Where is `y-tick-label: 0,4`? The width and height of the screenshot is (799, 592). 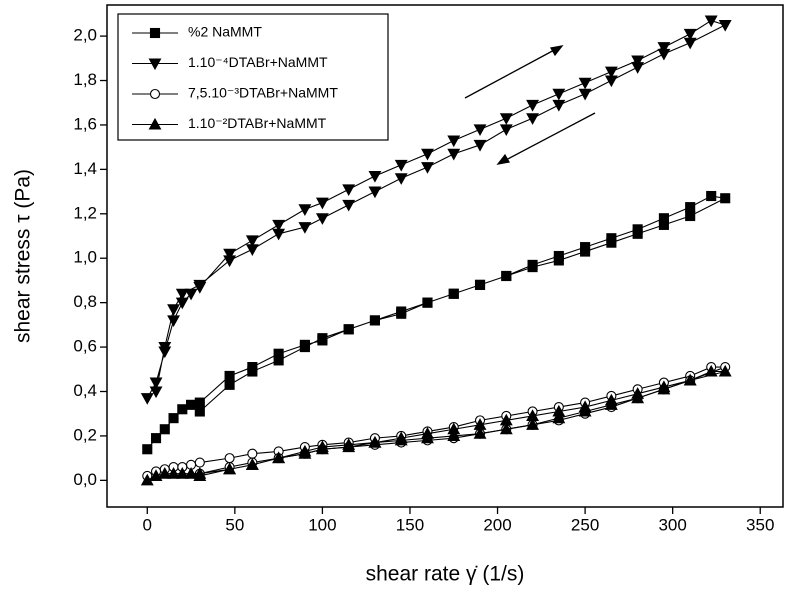
y-tick-label: 0,4 is located at coordinates (85, 390).